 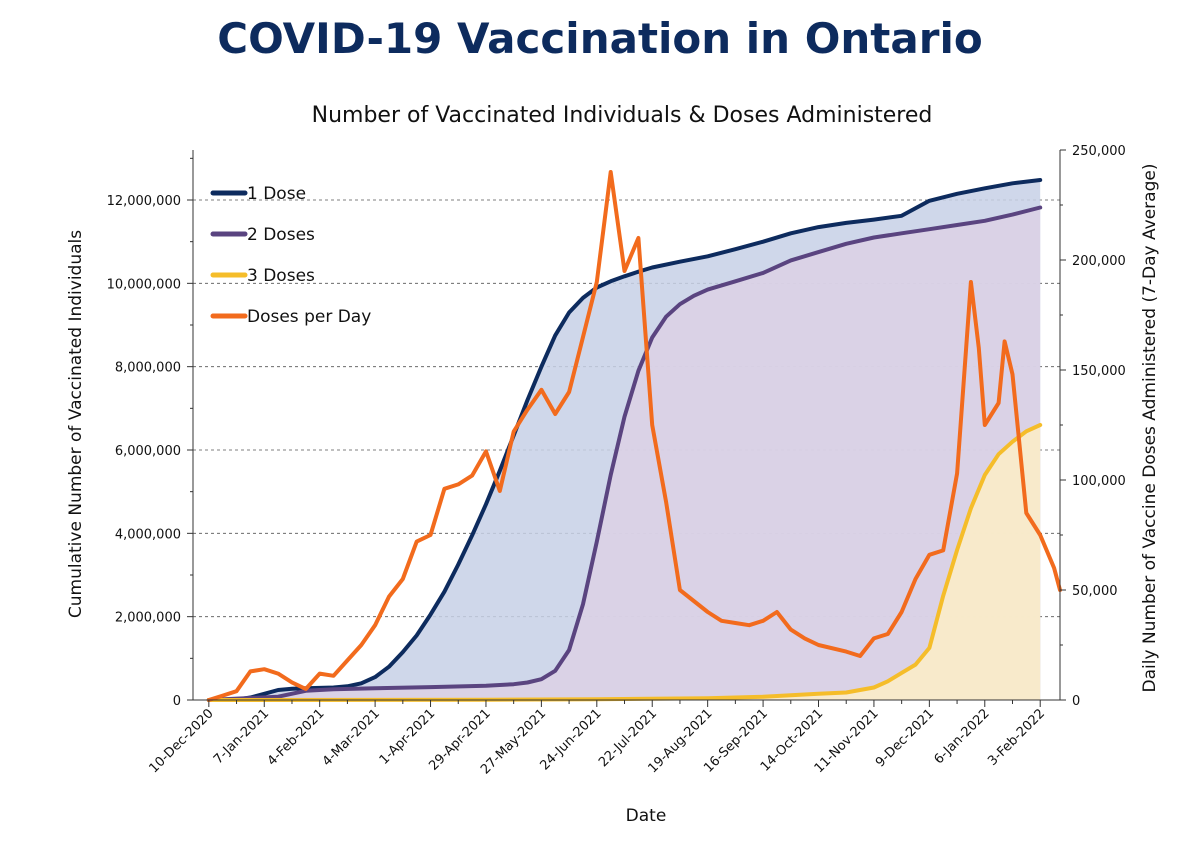 What do you see at coordinates (148, 451) in the screenshot?
I see `y-tick-label: 6,000,000` at bounding box center [148, 451].